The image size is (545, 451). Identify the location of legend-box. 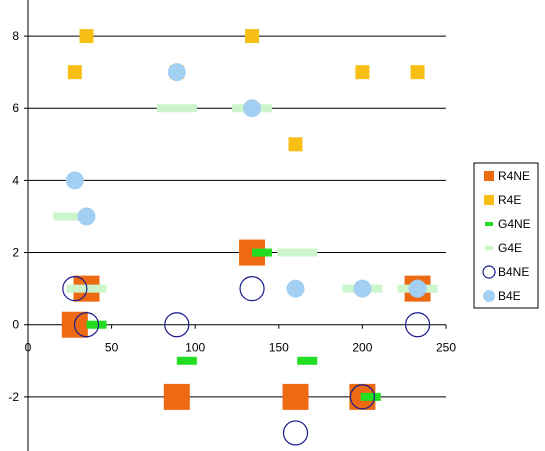
(506, 235).